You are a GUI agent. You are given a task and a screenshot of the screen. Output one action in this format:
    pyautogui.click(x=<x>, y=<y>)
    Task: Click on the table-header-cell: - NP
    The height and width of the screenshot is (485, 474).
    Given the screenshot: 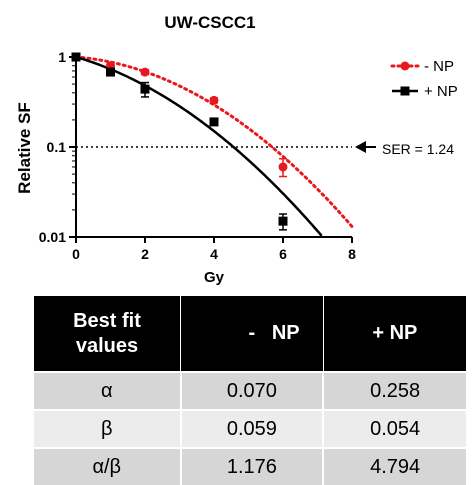 What is the action you would take?
    pyautogui.click(x=252, y=334)
    